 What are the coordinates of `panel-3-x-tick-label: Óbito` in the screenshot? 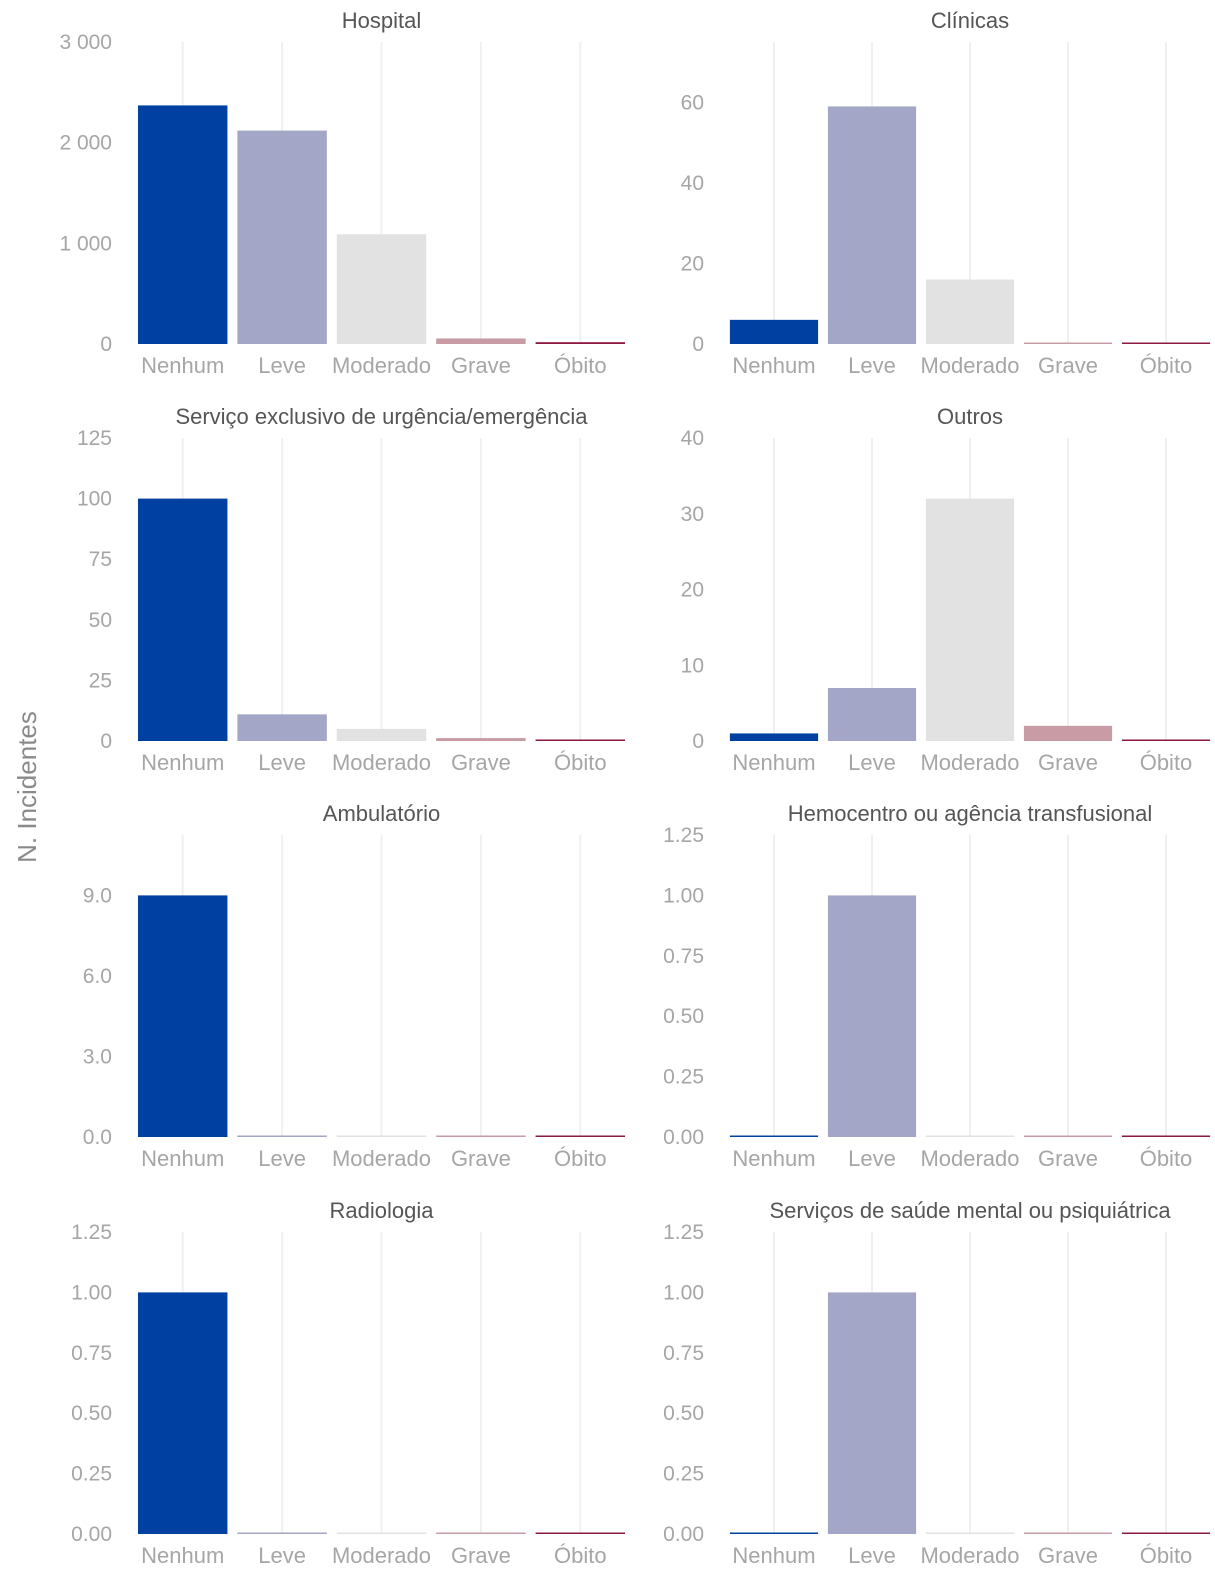 It's located at (580, 762).